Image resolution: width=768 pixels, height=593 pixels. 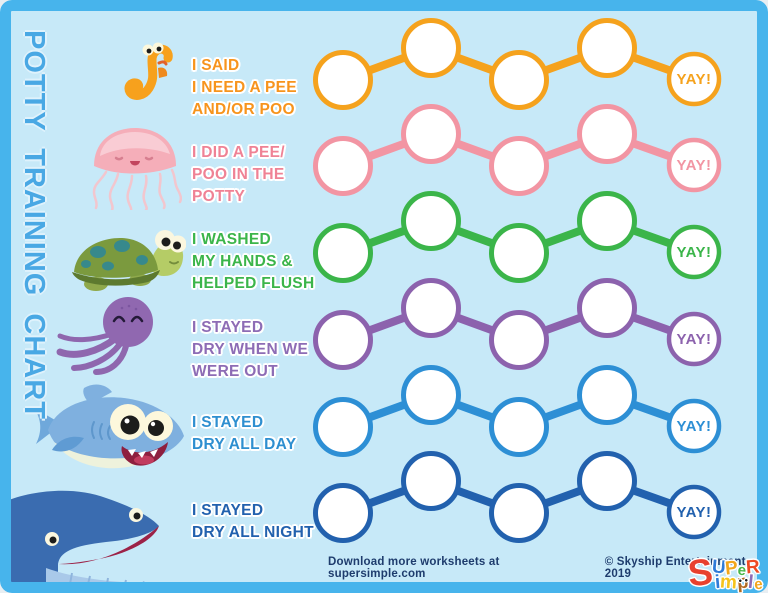 I want to click on task-line: DRY ALL DAY, so click(x=244, y=444).